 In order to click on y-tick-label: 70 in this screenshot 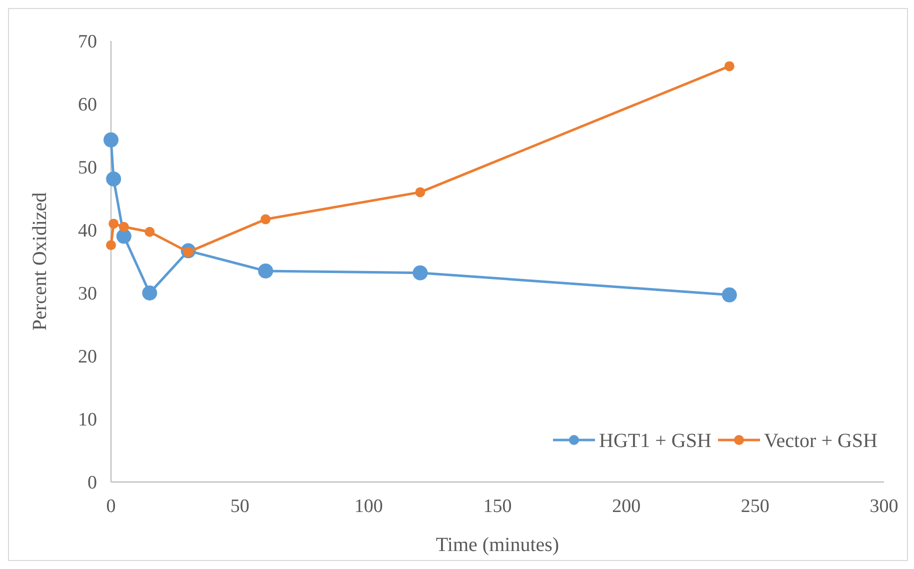, I will do `click(87, 42)`.